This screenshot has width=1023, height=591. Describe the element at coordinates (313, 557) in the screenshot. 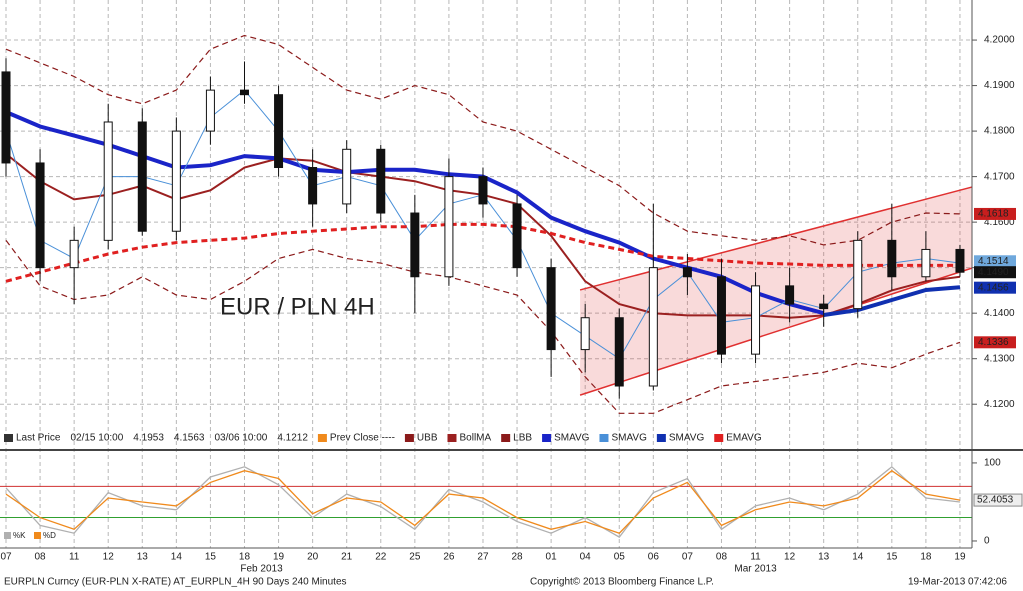

I see `x-tick-label: 20` at that location.